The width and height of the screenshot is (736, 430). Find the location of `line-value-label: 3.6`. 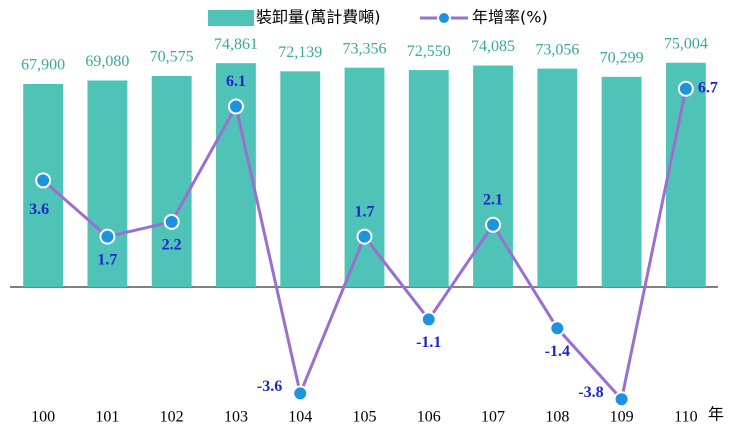

line-value-label: 3.6 is located at coordinates (39, 209).